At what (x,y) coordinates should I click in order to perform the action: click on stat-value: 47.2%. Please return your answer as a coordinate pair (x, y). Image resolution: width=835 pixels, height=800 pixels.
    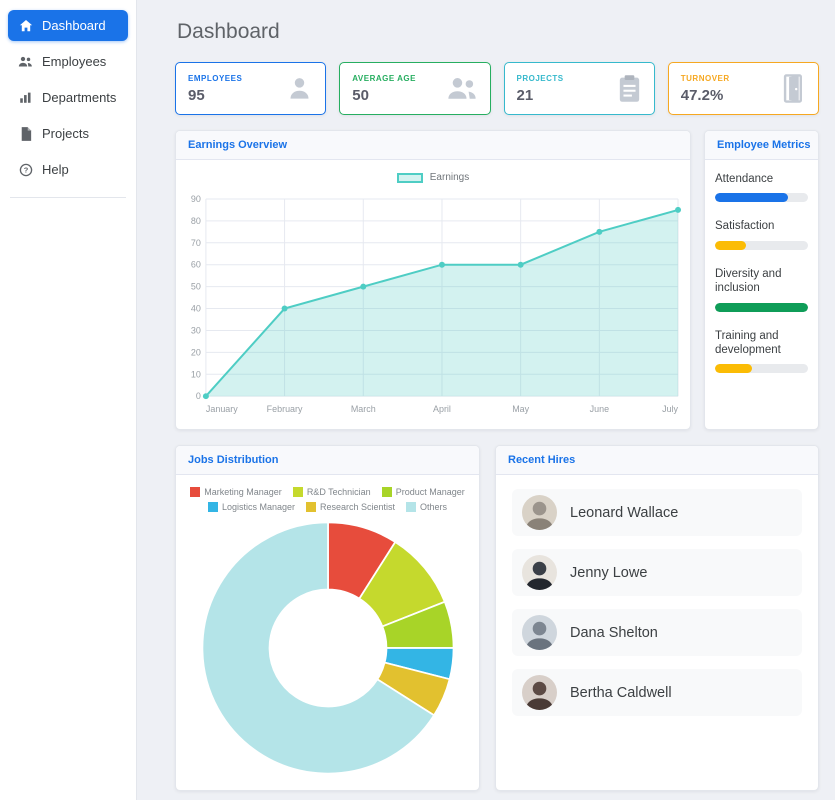
    Looking at the image, I should click on (702, 95).